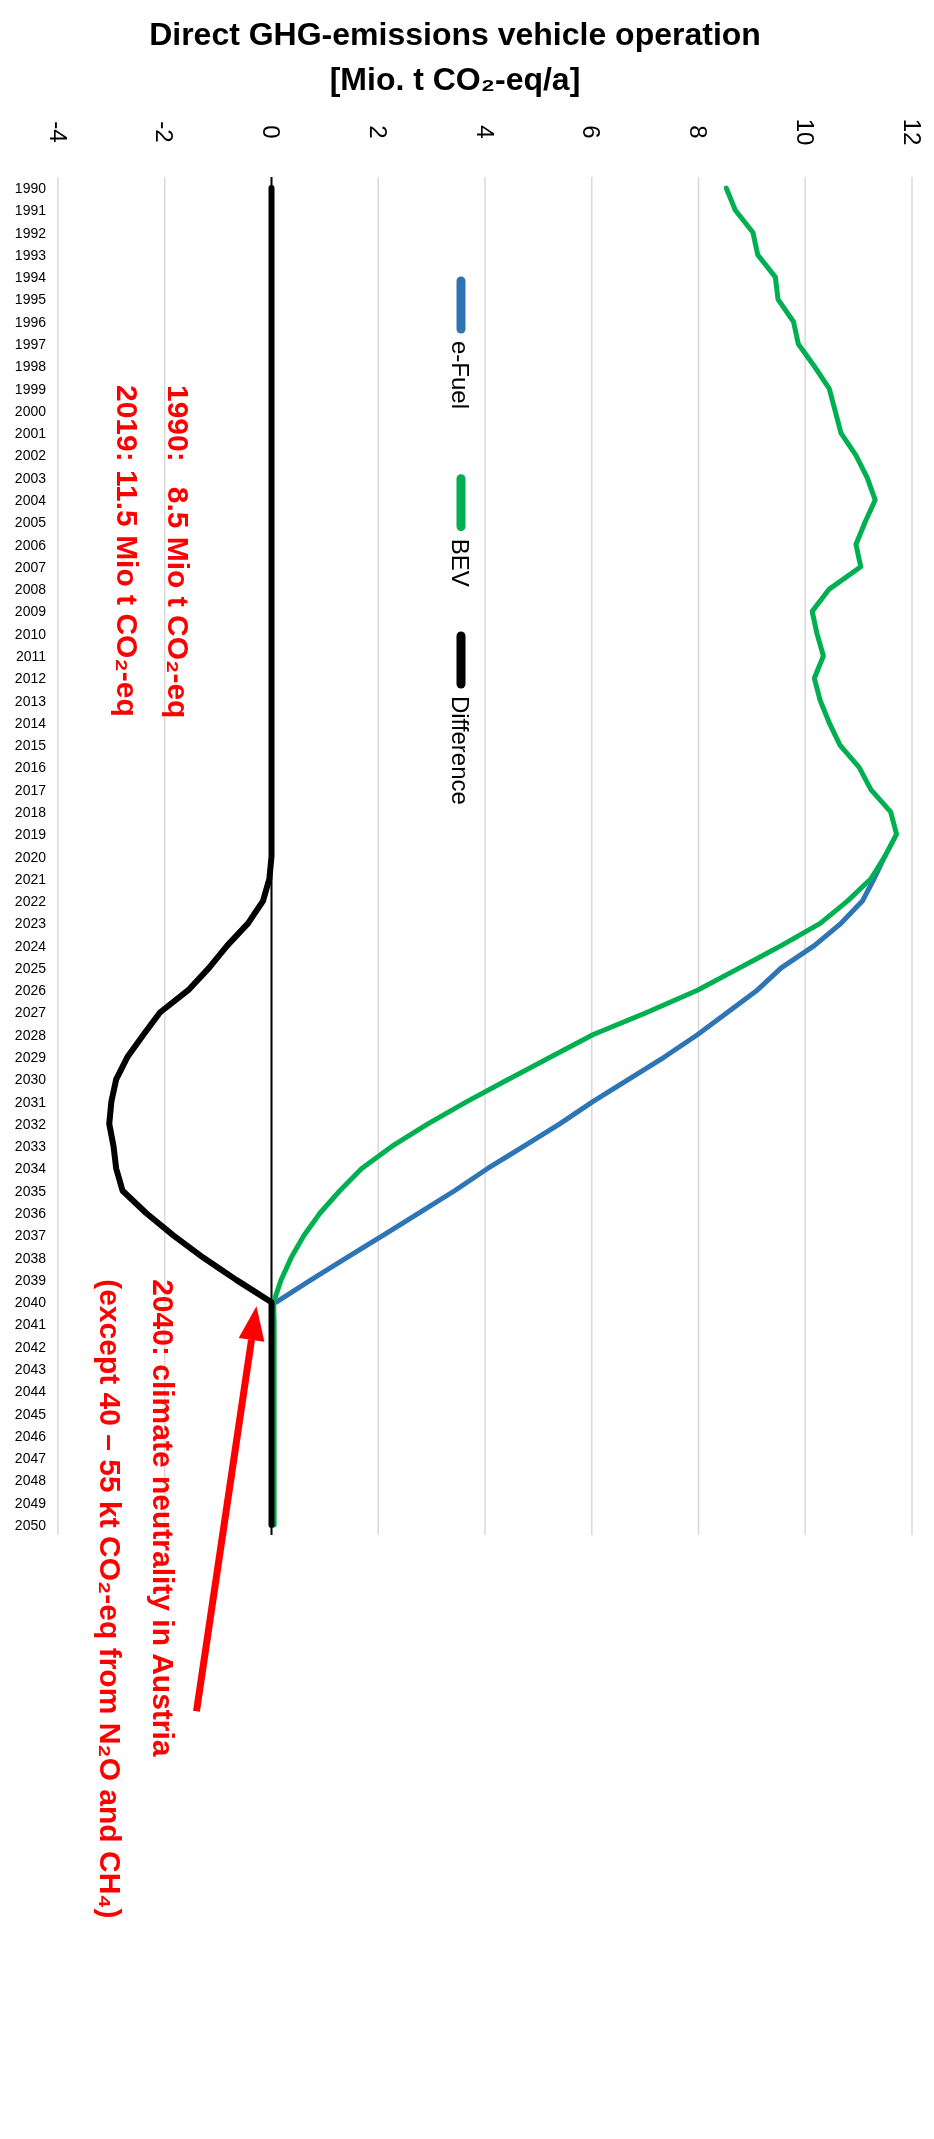  Describe the element at coordinates (153, 552) in the screenshot. I see `annotation: 1990: 8.5 Mio t CO₂-eq 2019: 11.5 Mio t CO₂-eq` at that location.